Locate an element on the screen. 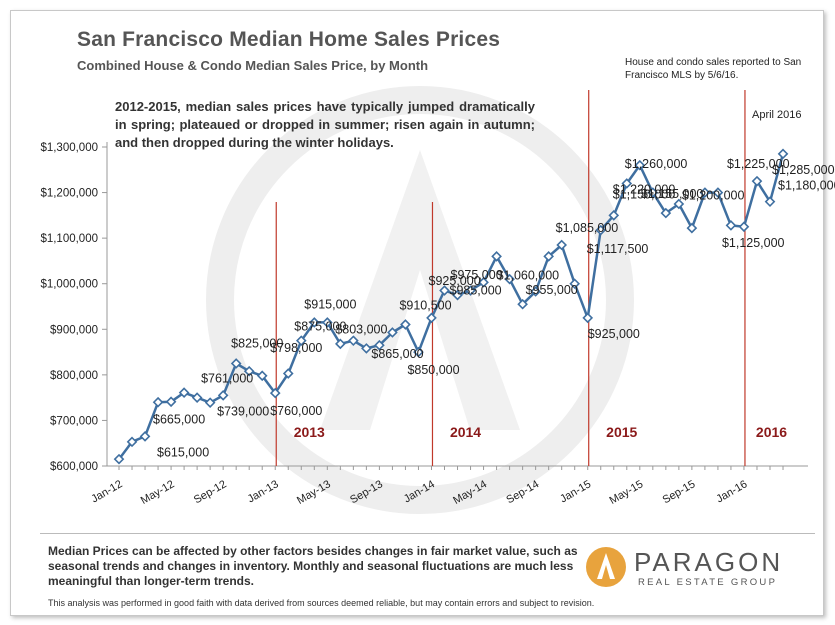 Image resolution: width=835 pixels, height=625 pixels. data-label: $739,000 is located at coordinates (243, 412).